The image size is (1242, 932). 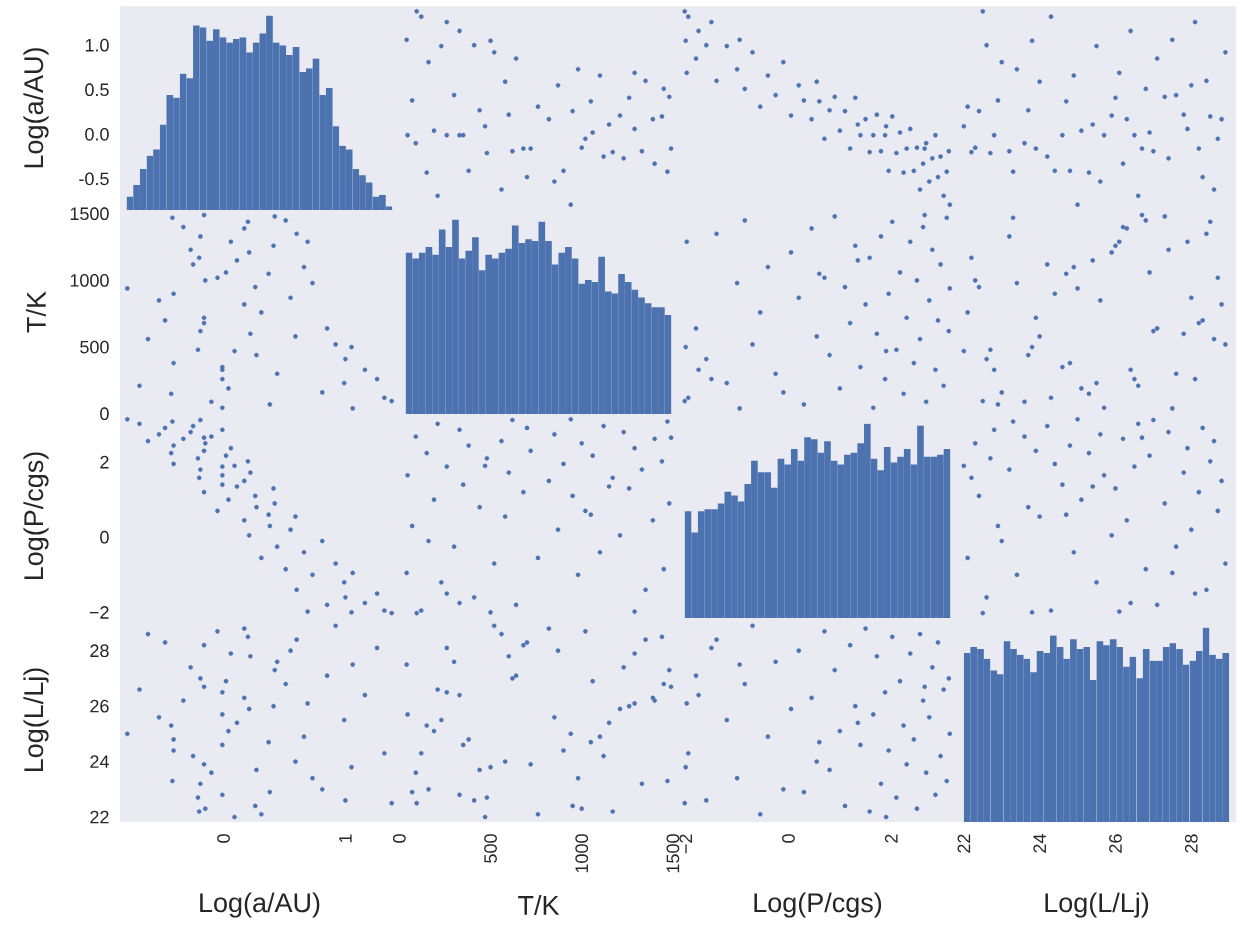 What do you see at coordinates (490, 848) in the screenshot?
I see `x-tick-label: 500` at bounding box center [490, 848].